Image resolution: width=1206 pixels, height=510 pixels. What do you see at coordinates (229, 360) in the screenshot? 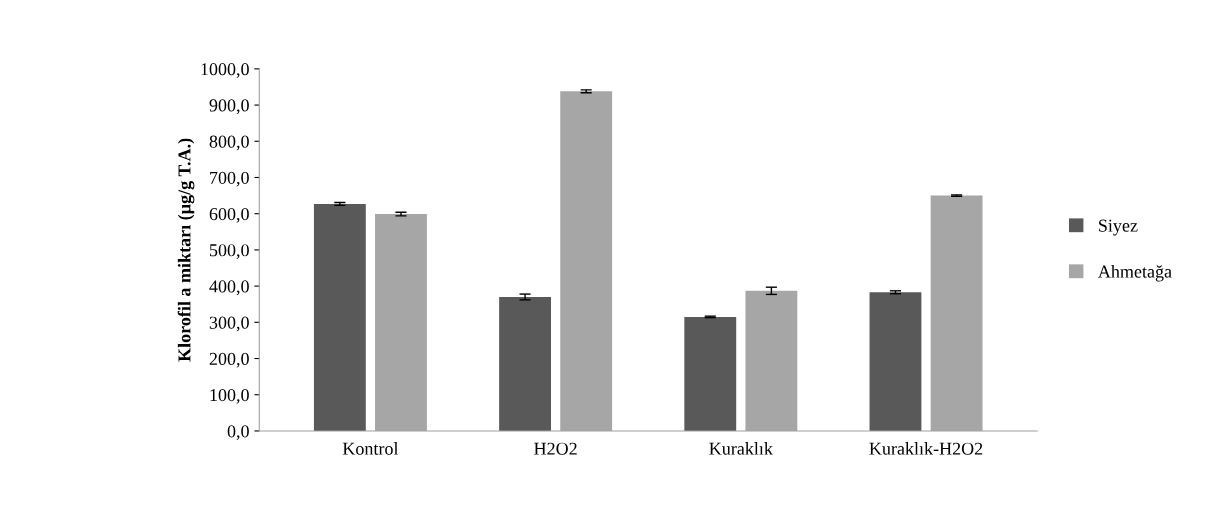
I see `y-tick-label: 200,0` at bounding box center [229, 360].